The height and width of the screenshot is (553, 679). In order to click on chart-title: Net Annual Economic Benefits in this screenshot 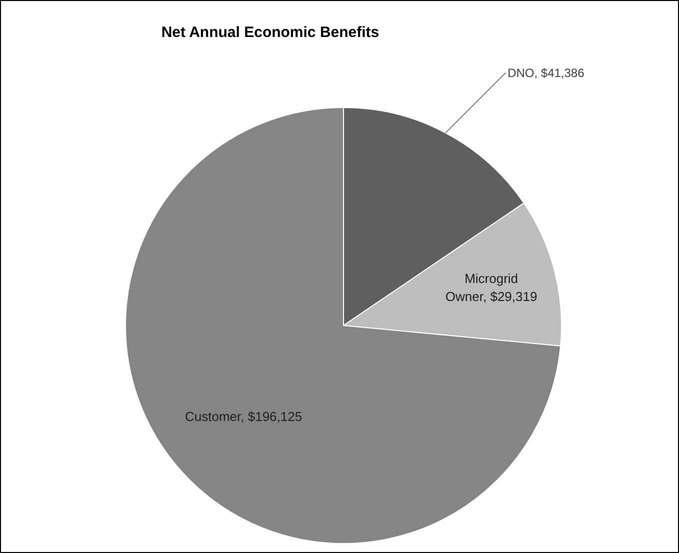, I will do `click(270, 32)`.